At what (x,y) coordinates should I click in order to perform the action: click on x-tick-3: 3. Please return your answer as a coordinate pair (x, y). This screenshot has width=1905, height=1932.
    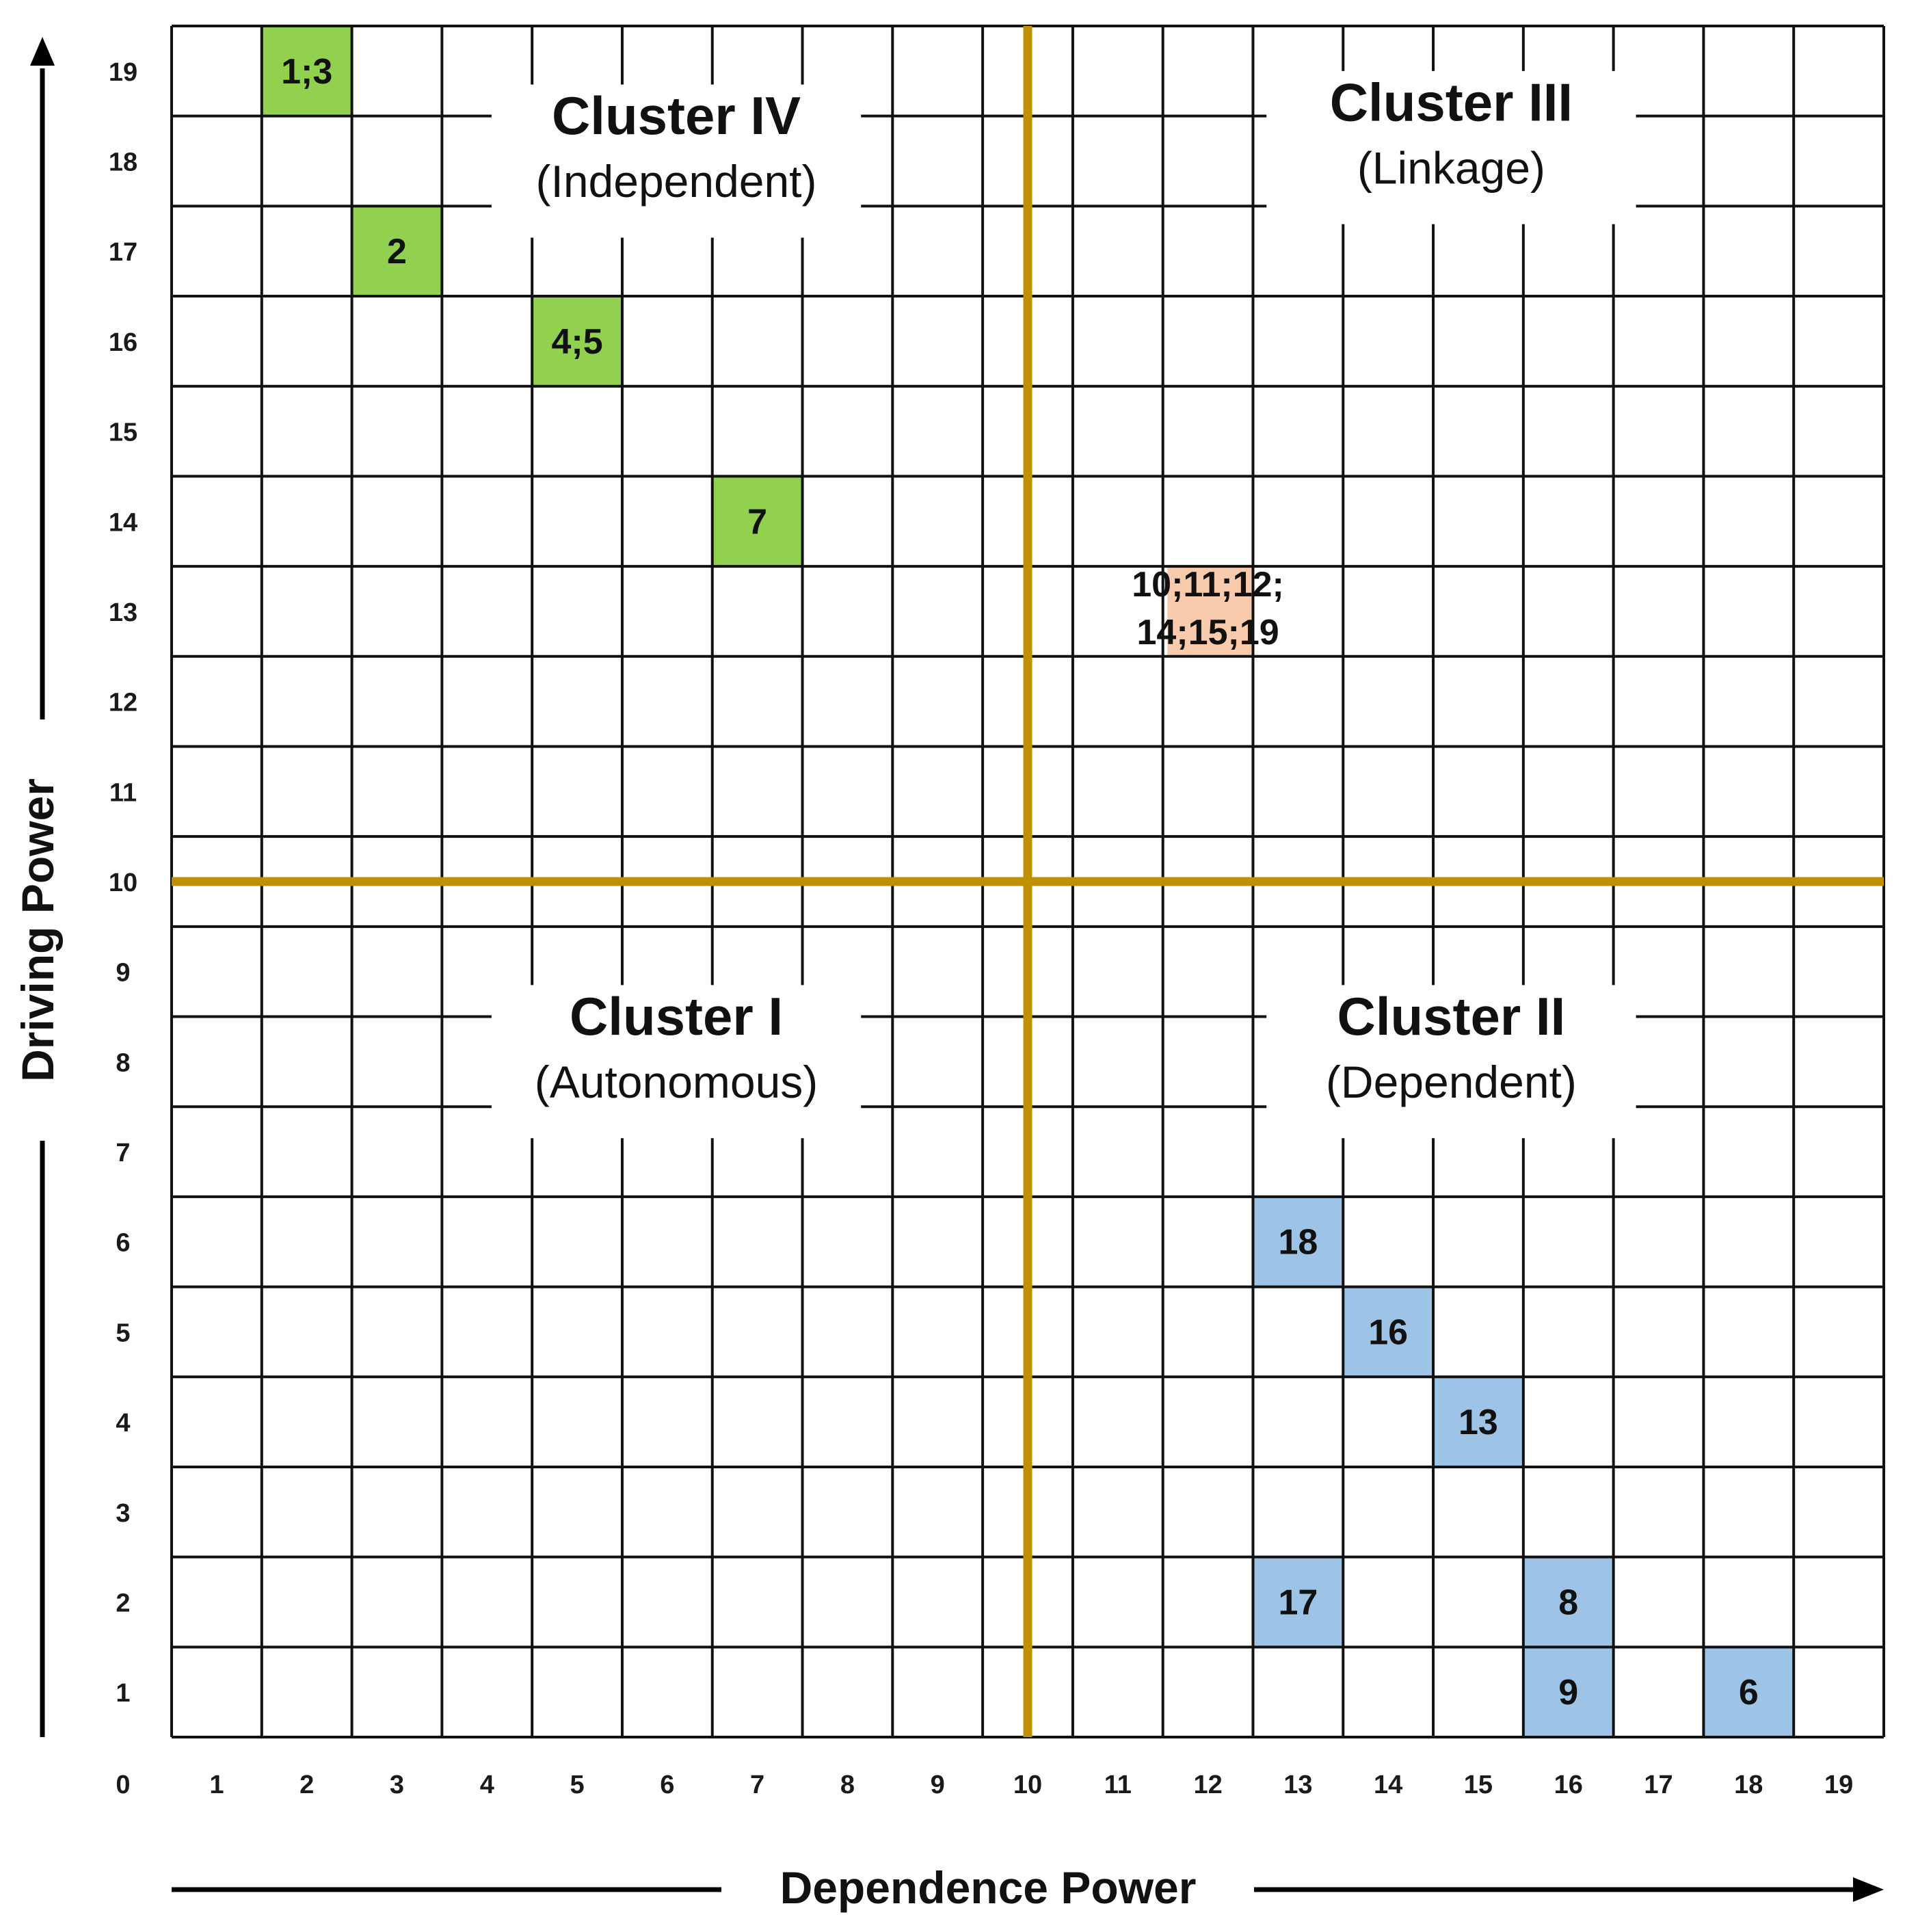
    Looking at the image, I should click on (397, 1785).